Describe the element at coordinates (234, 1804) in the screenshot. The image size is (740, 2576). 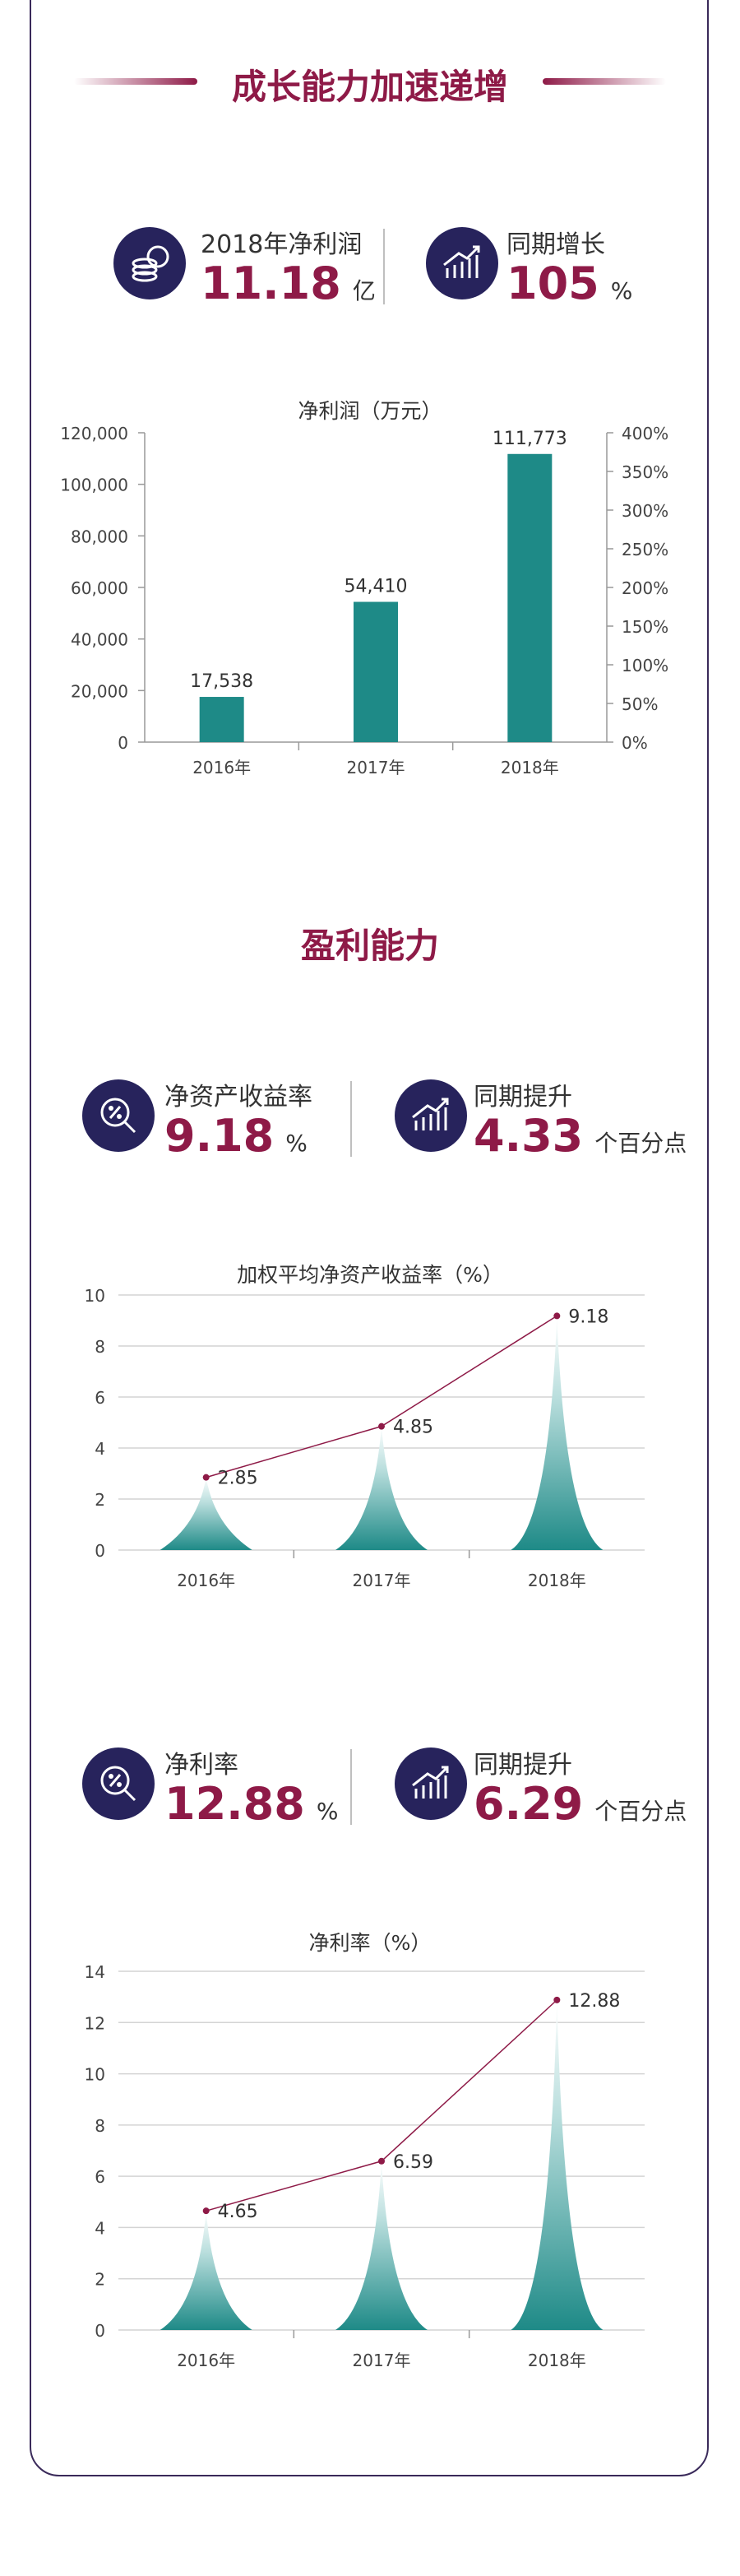
I see `stat-number: 12.88` at that location.